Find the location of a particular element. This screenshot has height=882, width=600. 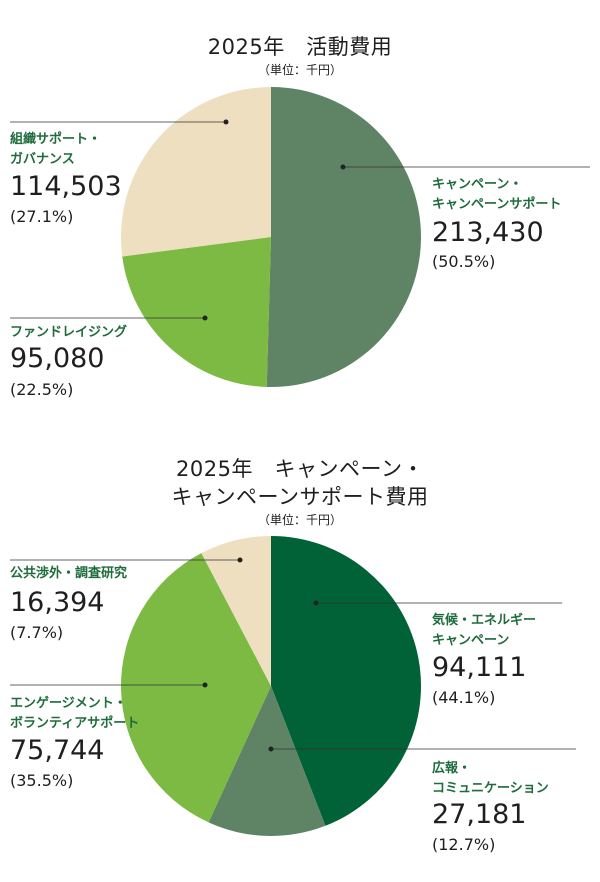

slice-percent-engagement: (35.5%) is located at coordinates (42, 780).